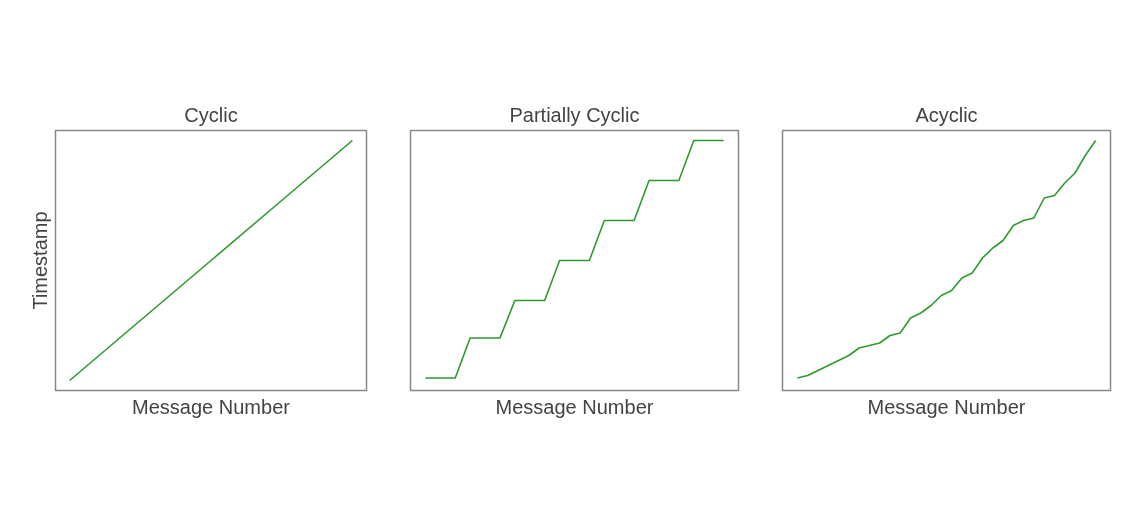 This screenshot has width=1130, height=517. What do you see at coordinates (39, 260) in the screenshot?
I see `y-axis-title: Timestamp` at bounding box center [39, 260].